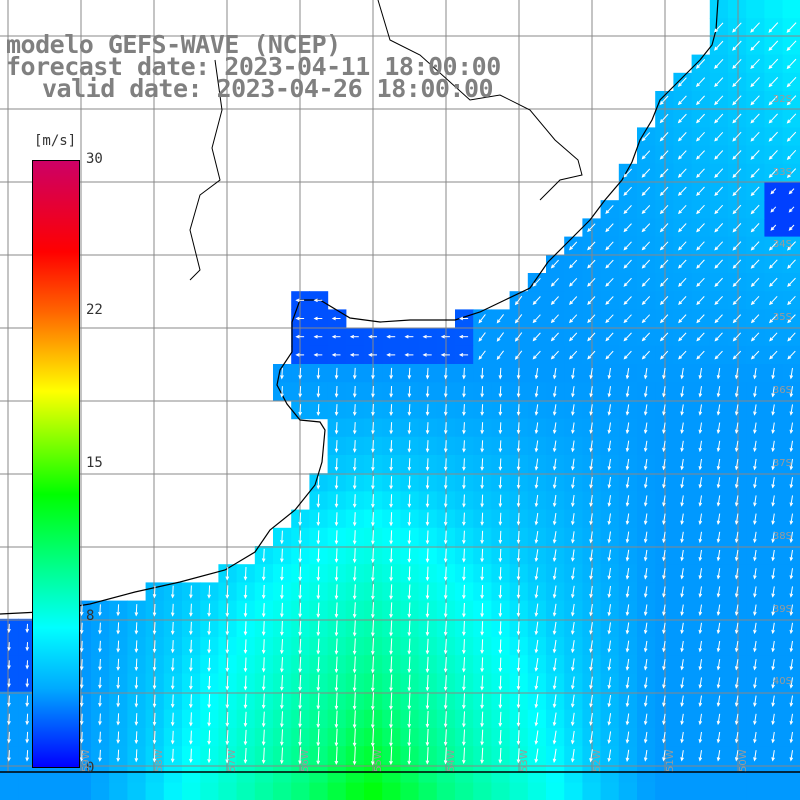 This screenshot has height=800, width=800. Describe the element at coordinates (90, 768) in the screenshot. I see `colorbar-tick-0: 0` at that location.